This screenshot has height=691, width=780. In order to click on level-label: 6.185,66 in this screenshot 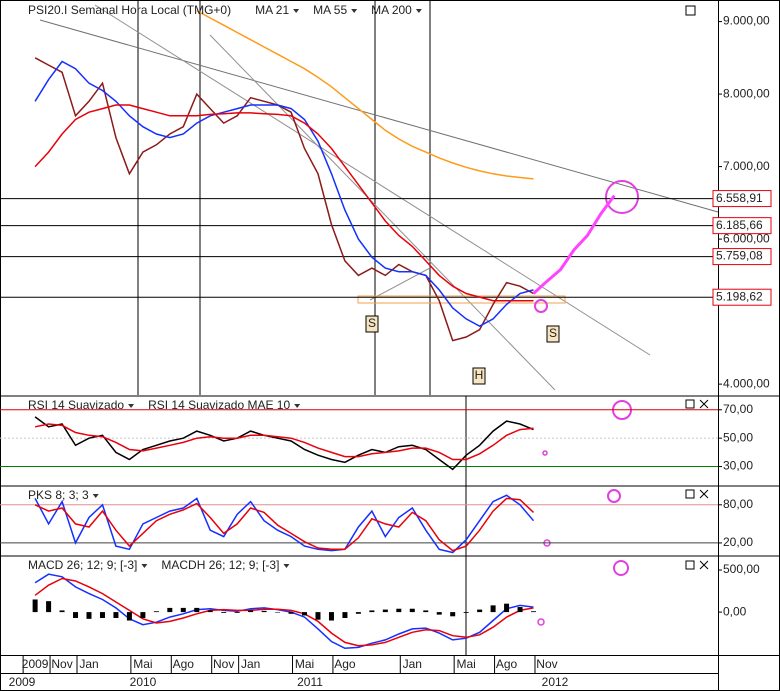, I will do `click(739, 225)`.